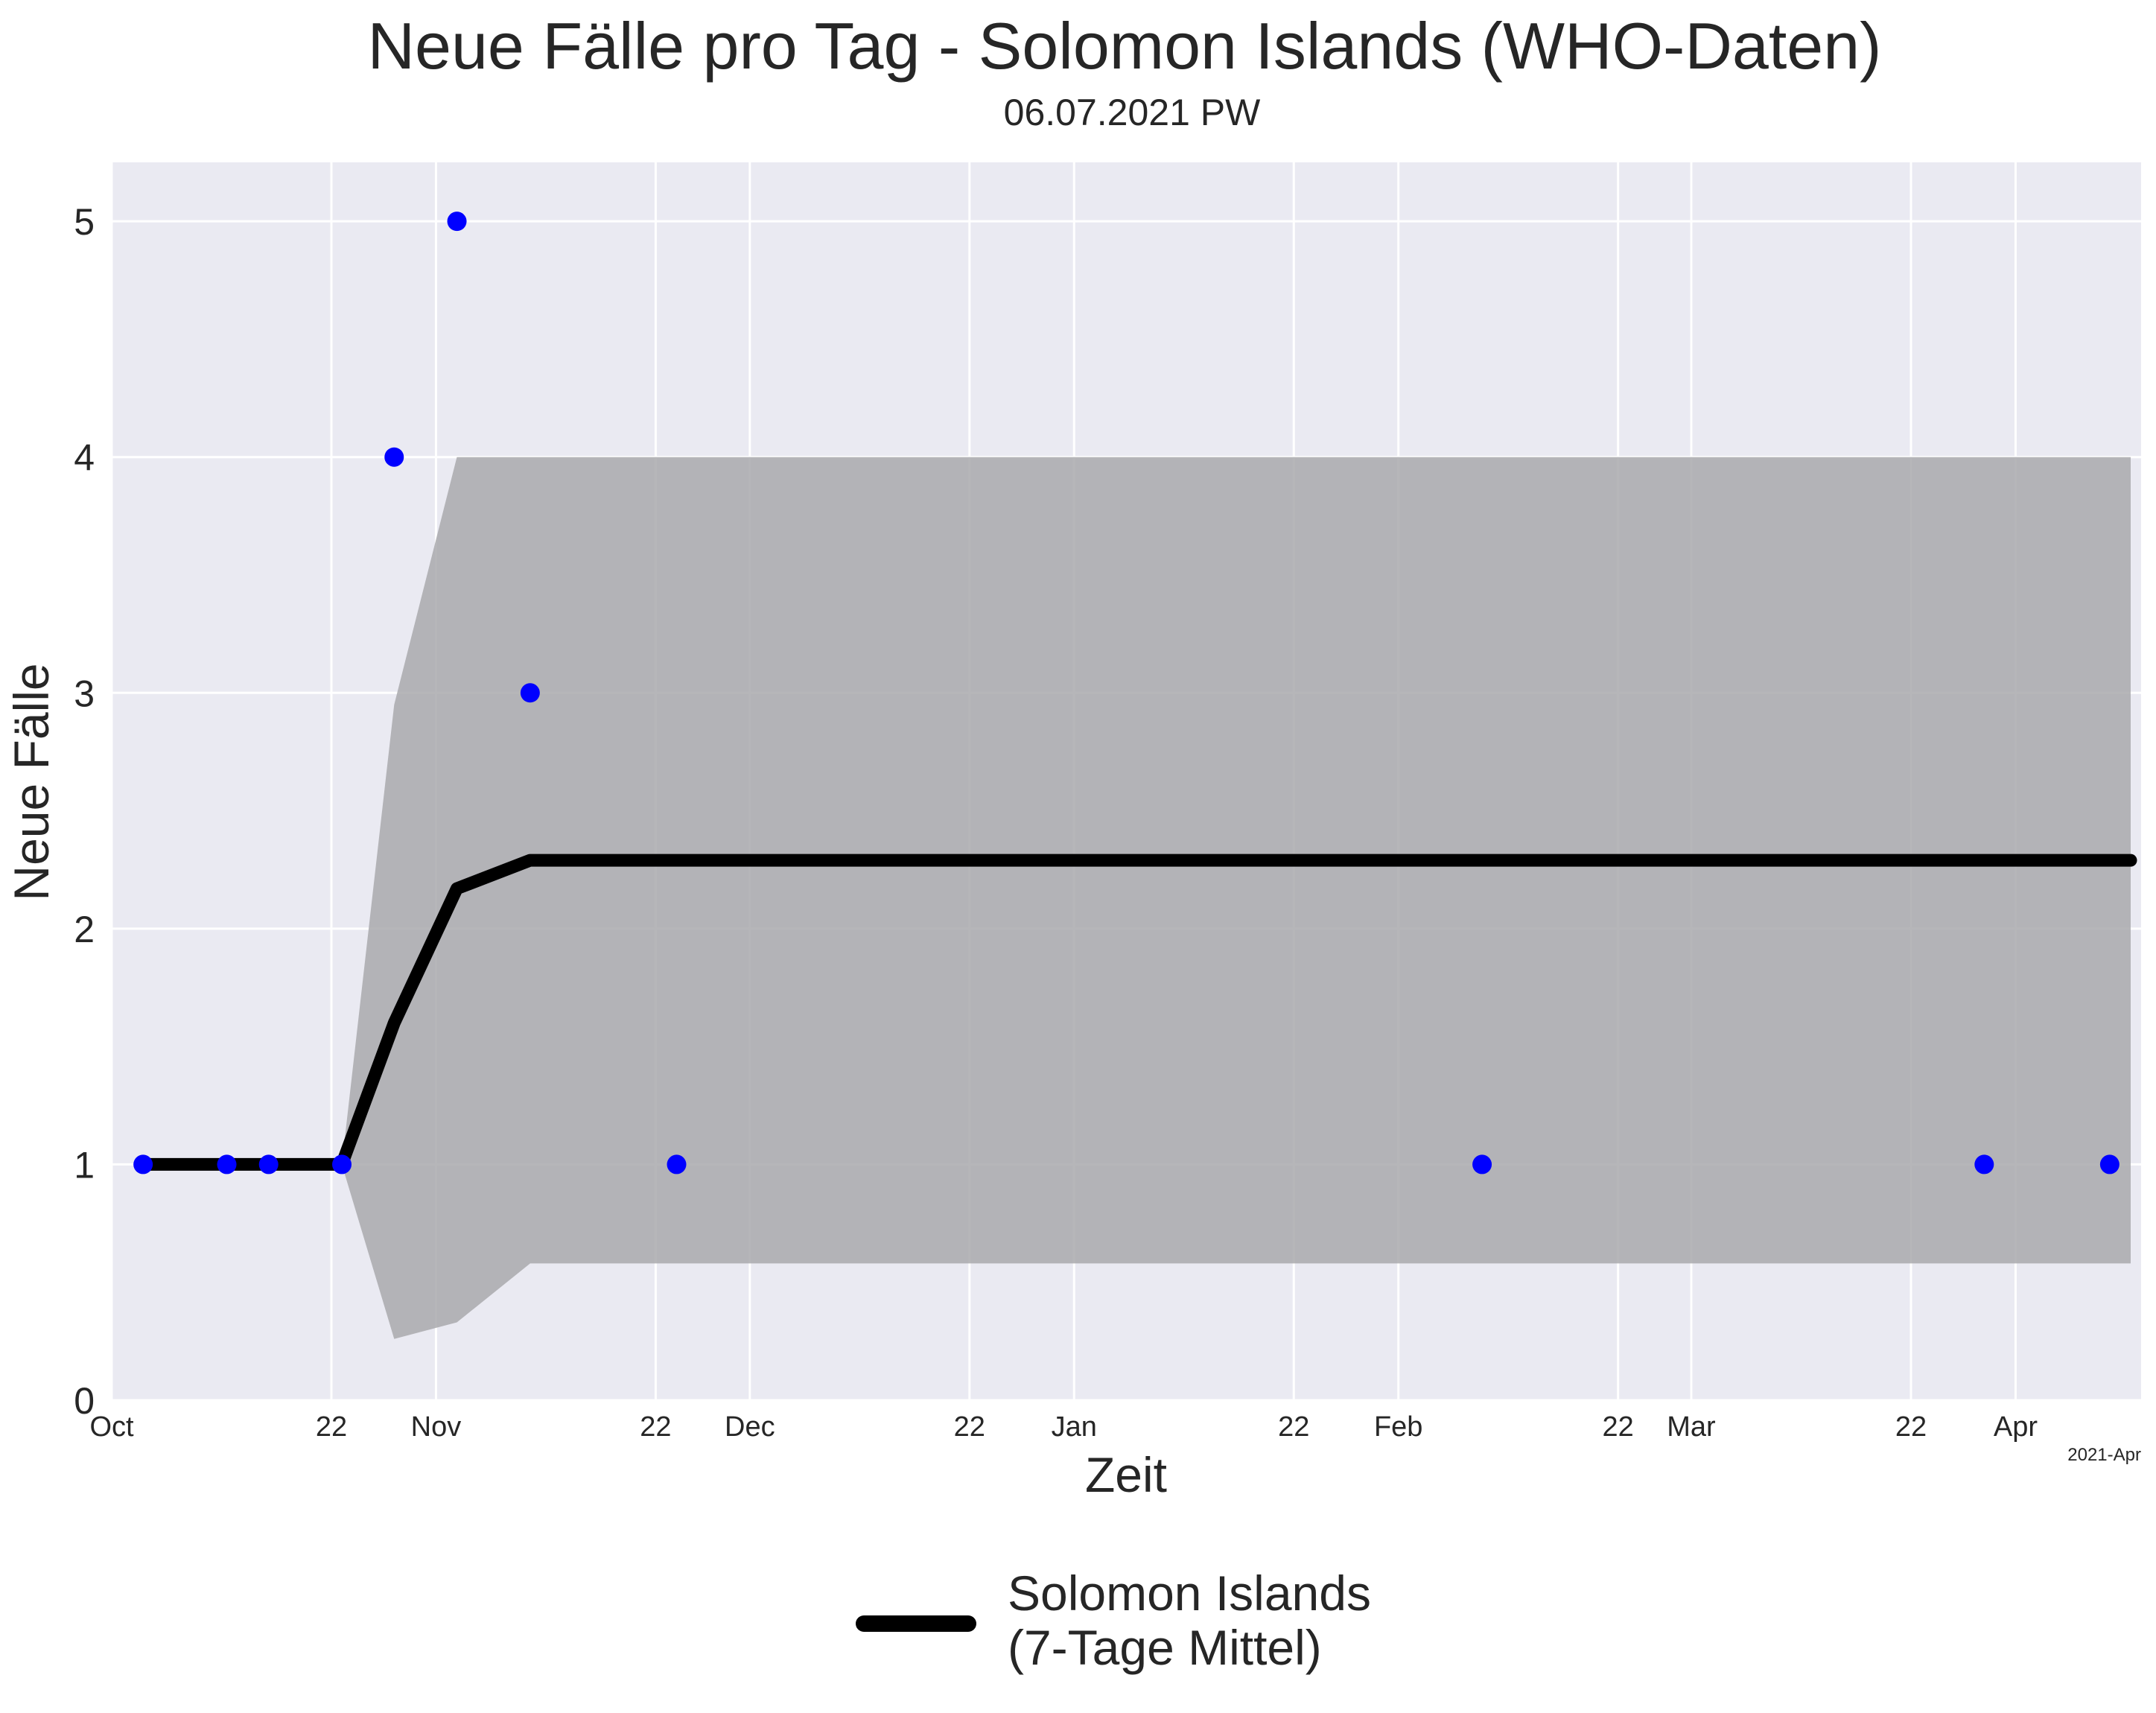  I want to click on x-tick-label: Apr, so click(2016, 1427).